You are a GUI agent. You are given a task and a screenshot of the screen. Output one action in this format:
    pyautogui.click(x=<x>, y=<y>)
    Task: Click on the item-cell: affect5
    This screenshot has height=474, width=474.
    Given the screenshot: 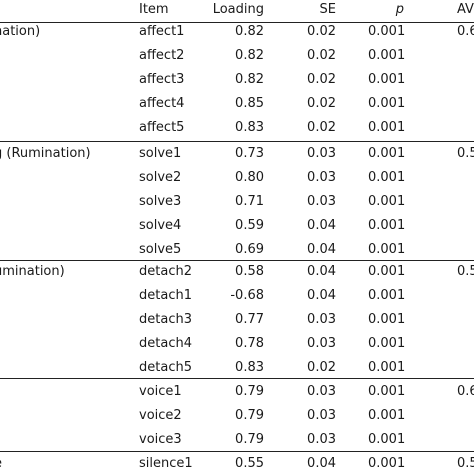 What is the action you would take?
    pyautogui.click(x=162, y=127)
    